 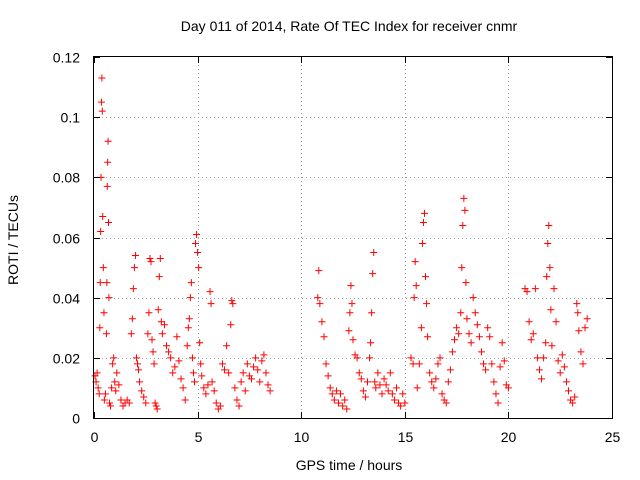 I want to click on y-axis-label: ROTI / TECUs, so click(x=13, y=240).